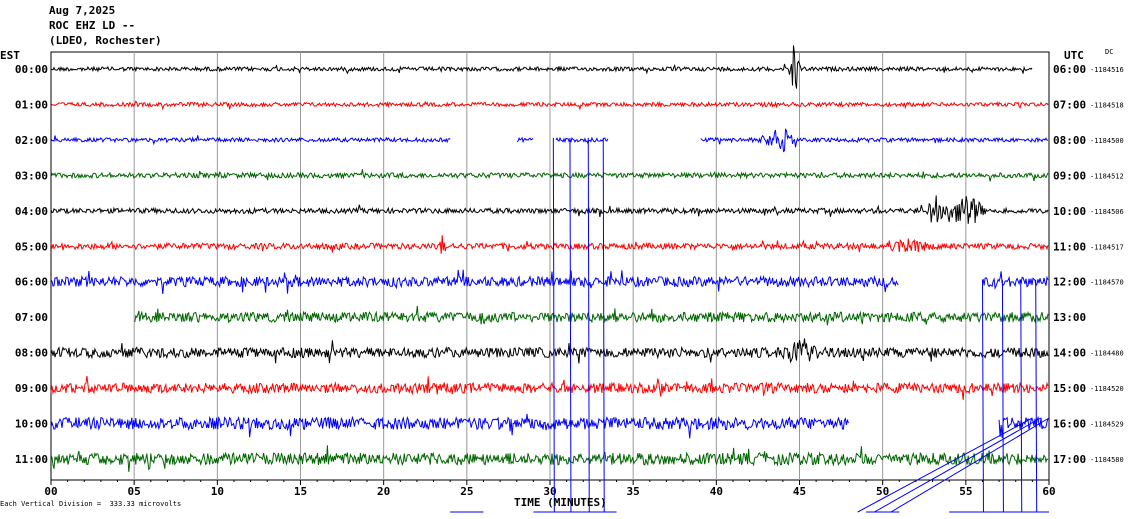 The width and height of the screenshot is (1130, 519). Describe the element at coordinates (1069, 459) in the screenshot. I see `row-label-utc: 17:00` at that location.